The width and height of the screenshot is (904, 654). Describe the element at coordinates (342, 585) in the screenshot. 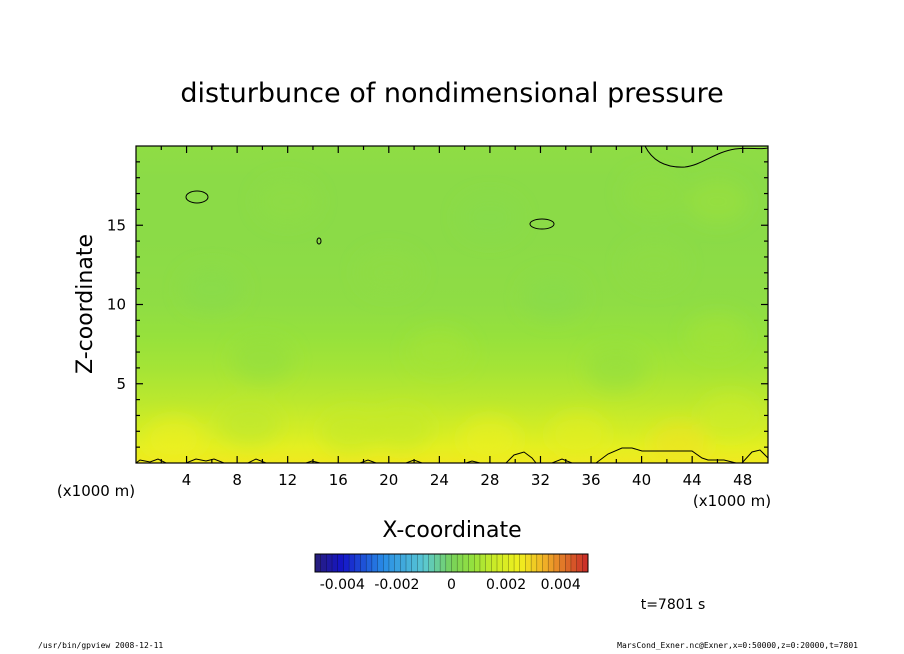

I see `colorbar-label: -0.004` at that location.